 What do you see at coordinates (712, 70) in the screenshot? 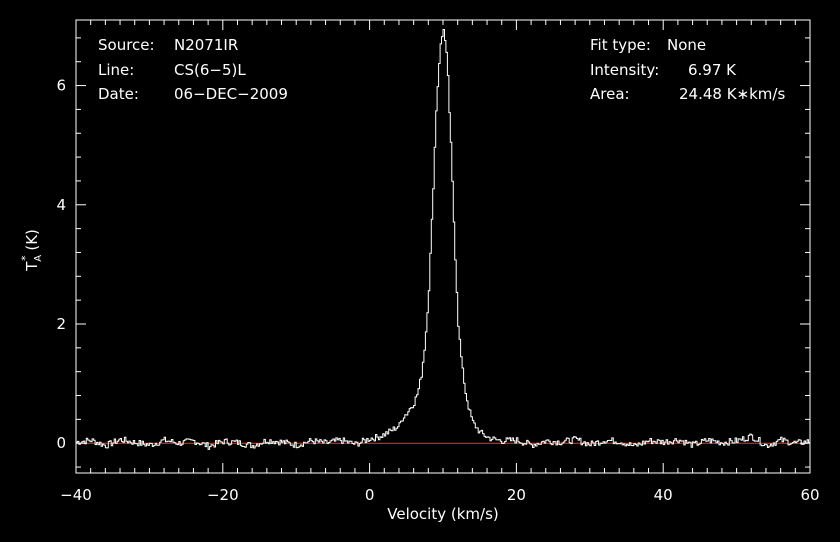
I see `intensity-value: 6.97 K` at bounding box center [712, 70].